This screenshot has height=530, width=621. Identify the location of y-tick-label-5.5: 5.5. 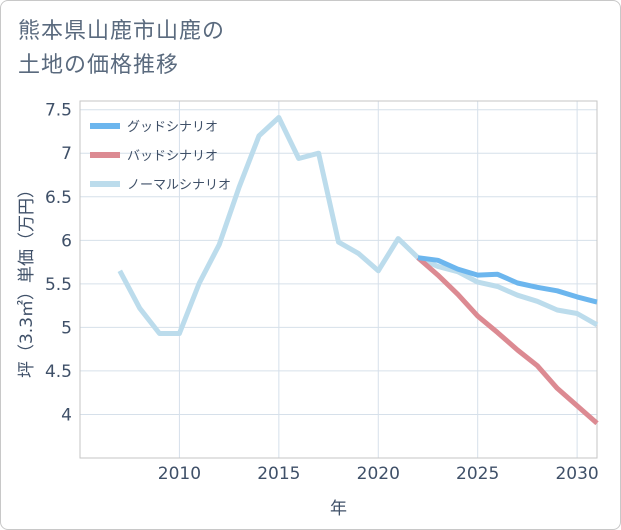
(58, 285).